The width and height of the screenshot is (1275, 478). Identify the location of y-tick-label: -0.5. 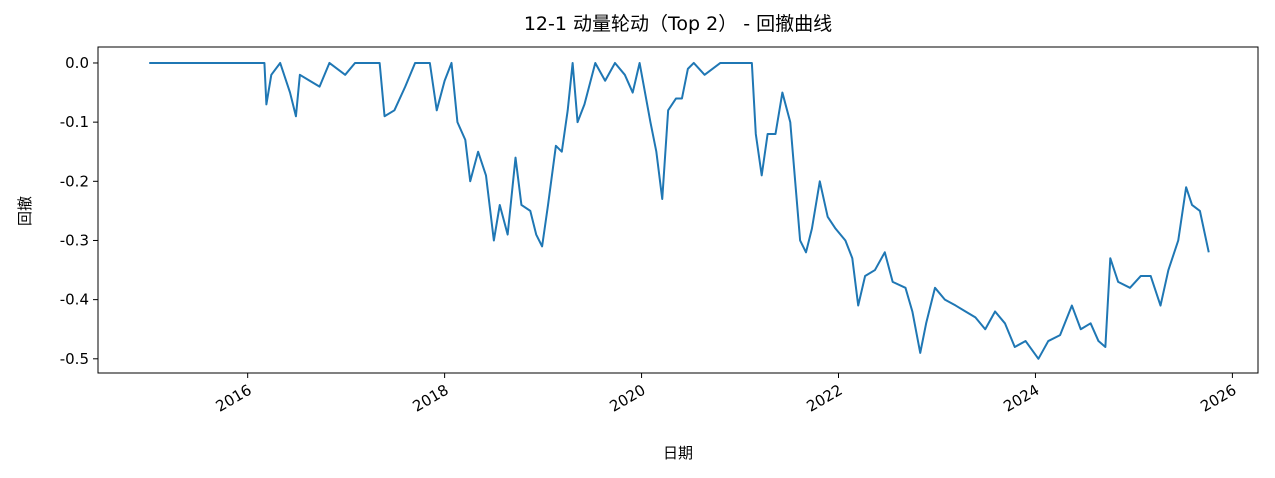
(74, 359).